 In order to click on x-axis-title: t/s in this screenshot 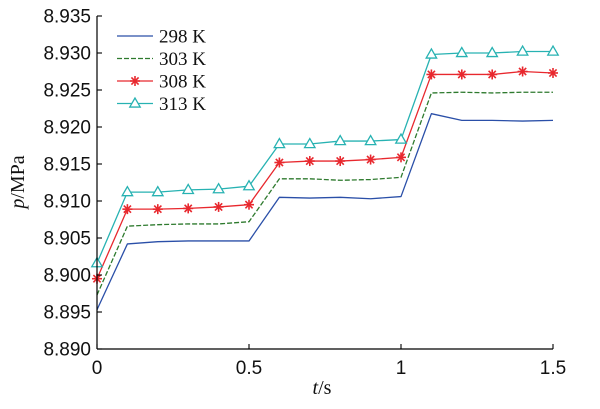, I will do `click(322, 388)`.